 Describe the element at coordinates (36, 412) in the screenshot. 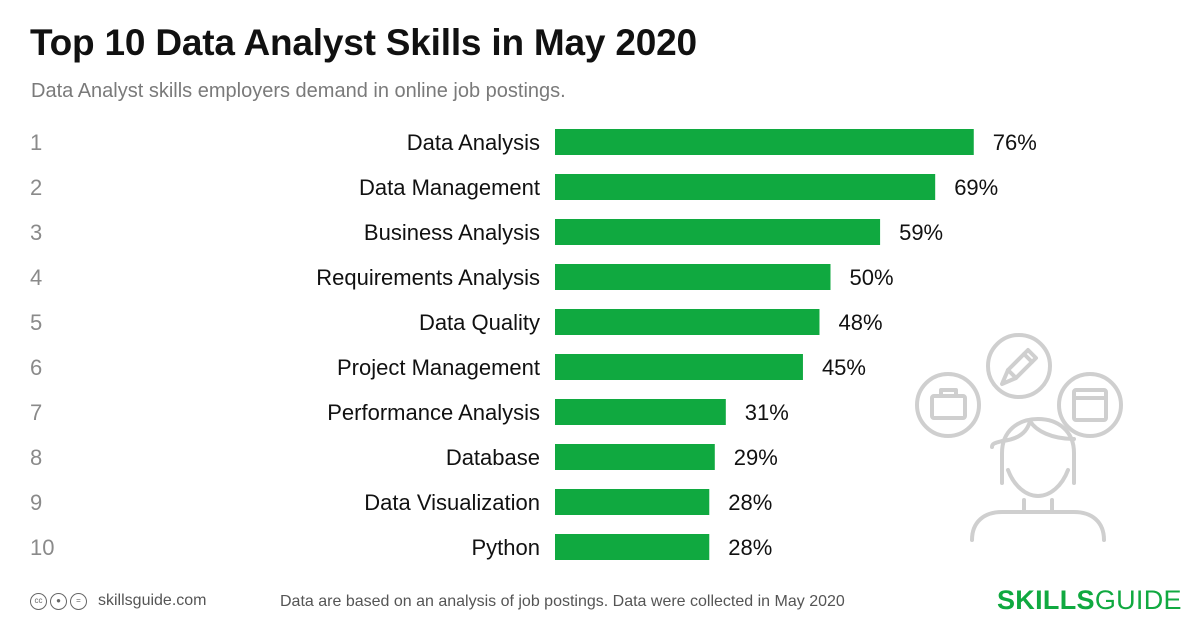

I see `rank-label: 7` at that location.